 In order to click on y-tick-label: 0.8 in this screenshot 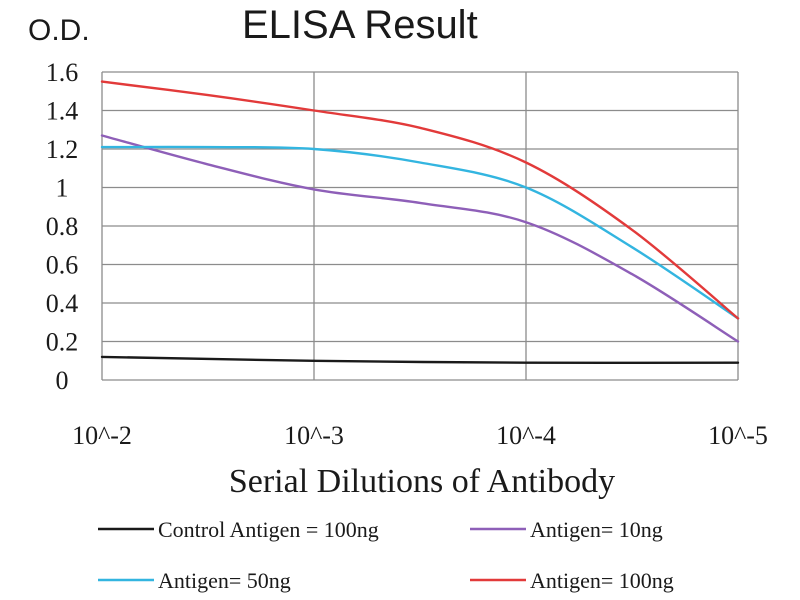, I will do `click(62, 226)`.